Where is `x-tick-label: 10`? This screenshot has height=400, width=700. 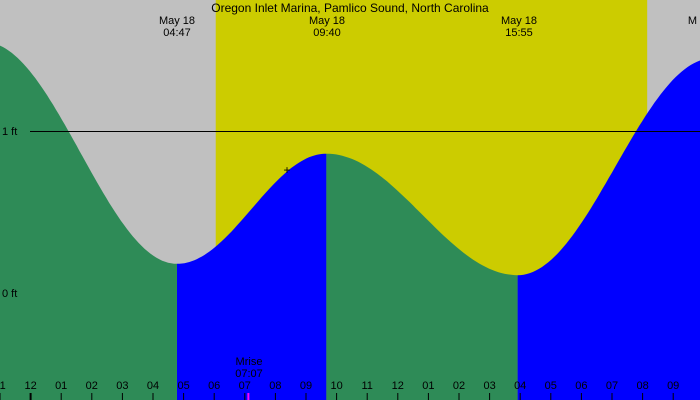
x-tick-label: 10 is located at coordinates (336, 386).